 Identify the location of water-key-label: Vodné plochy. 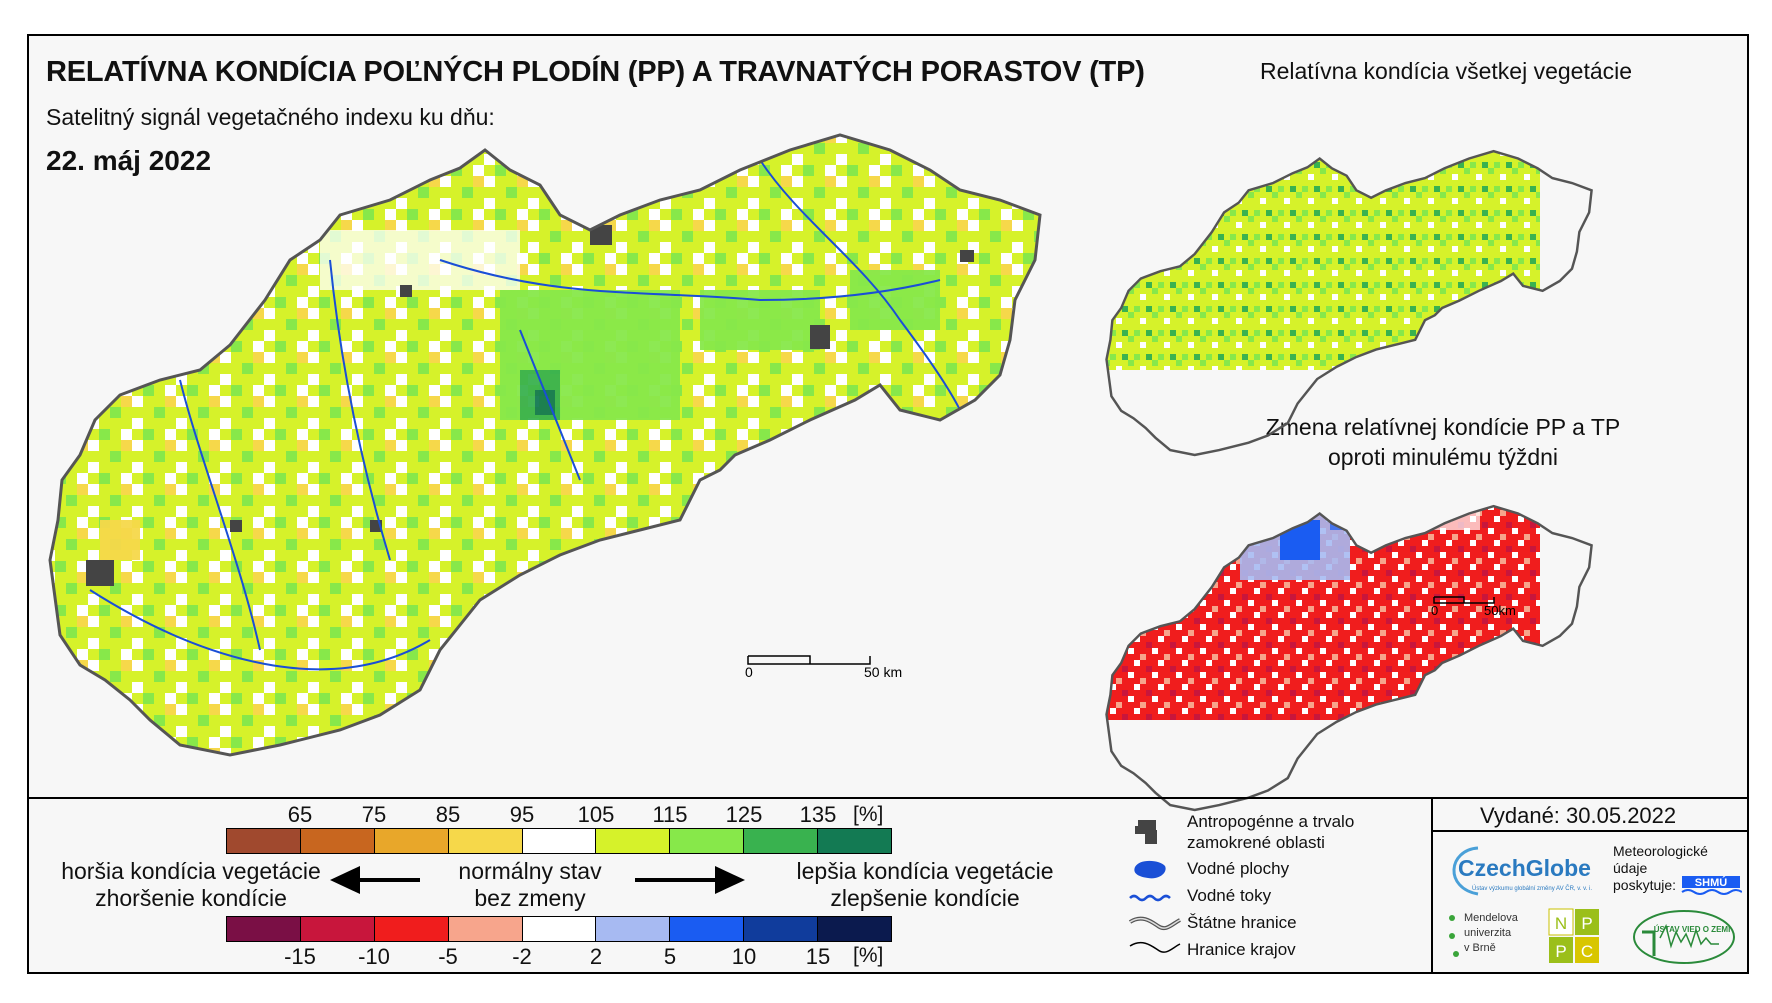
(1238, 868).